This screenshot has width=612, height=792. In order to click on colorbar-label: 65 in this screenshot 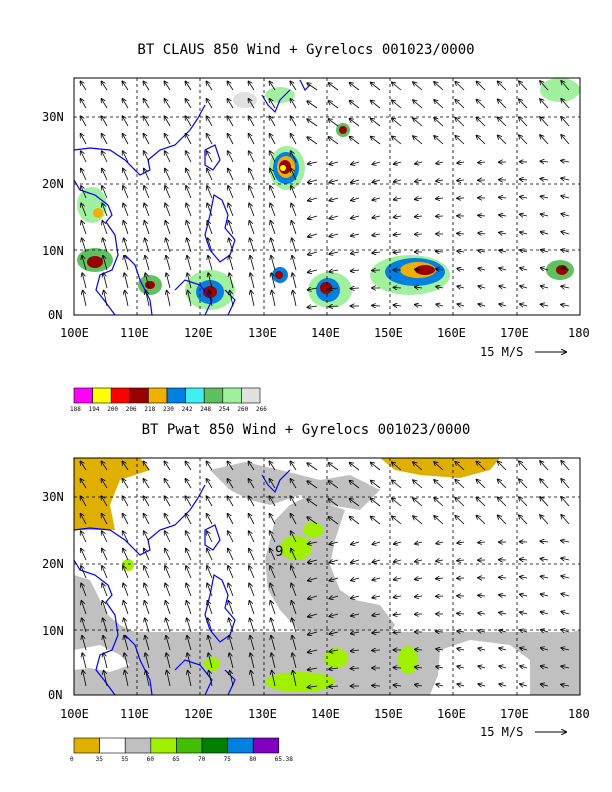, I will do `click(176, 759)`.